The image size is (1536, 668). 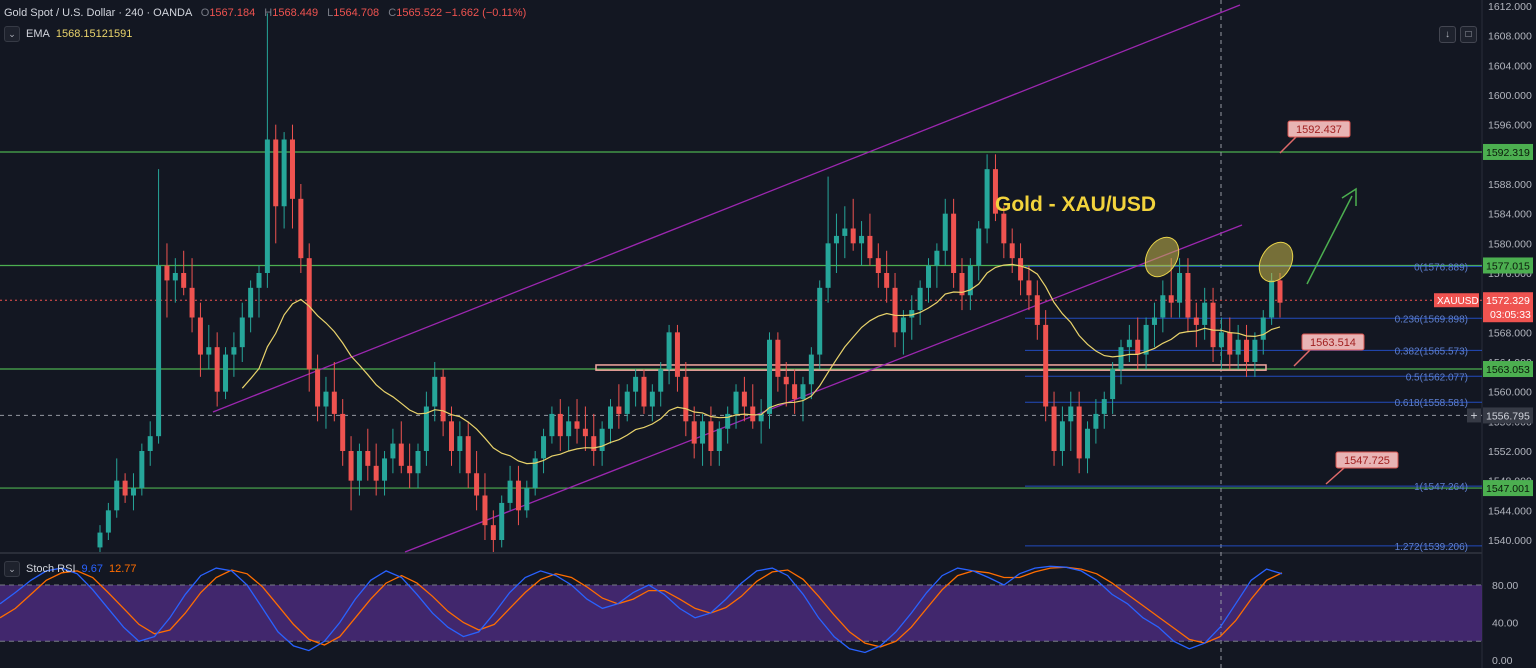 What do you see at coordinates (1276, 262) in the screenshot?
I see `highlight-ellipse` at bounding box center [1276, 262].